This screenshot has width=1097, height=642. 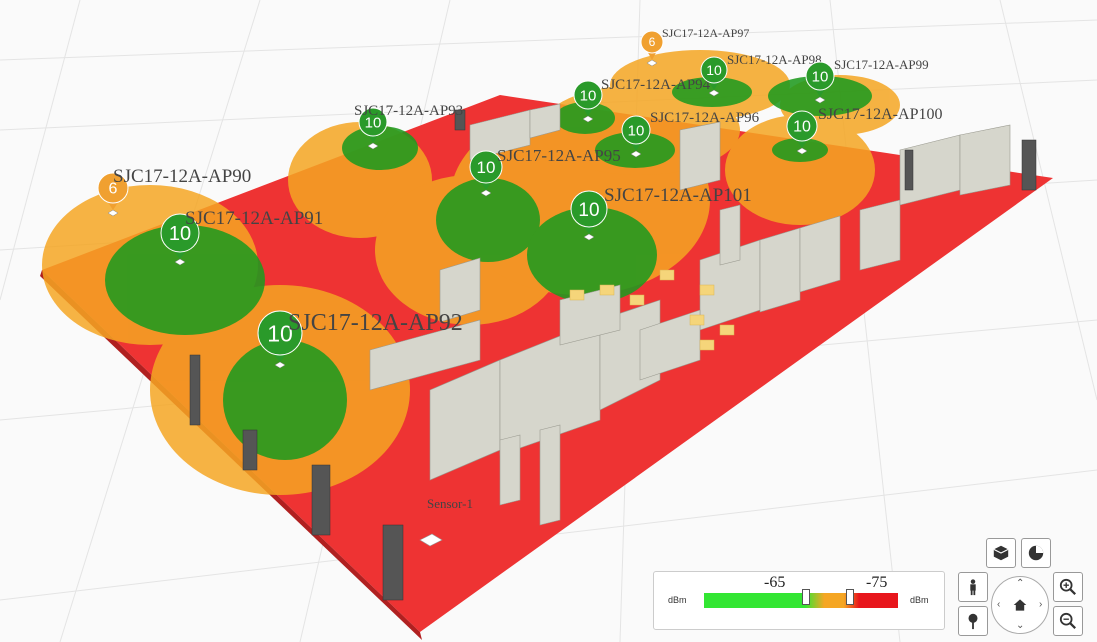 I want to click on 3d-view-button, so click(x=1001, y=553).